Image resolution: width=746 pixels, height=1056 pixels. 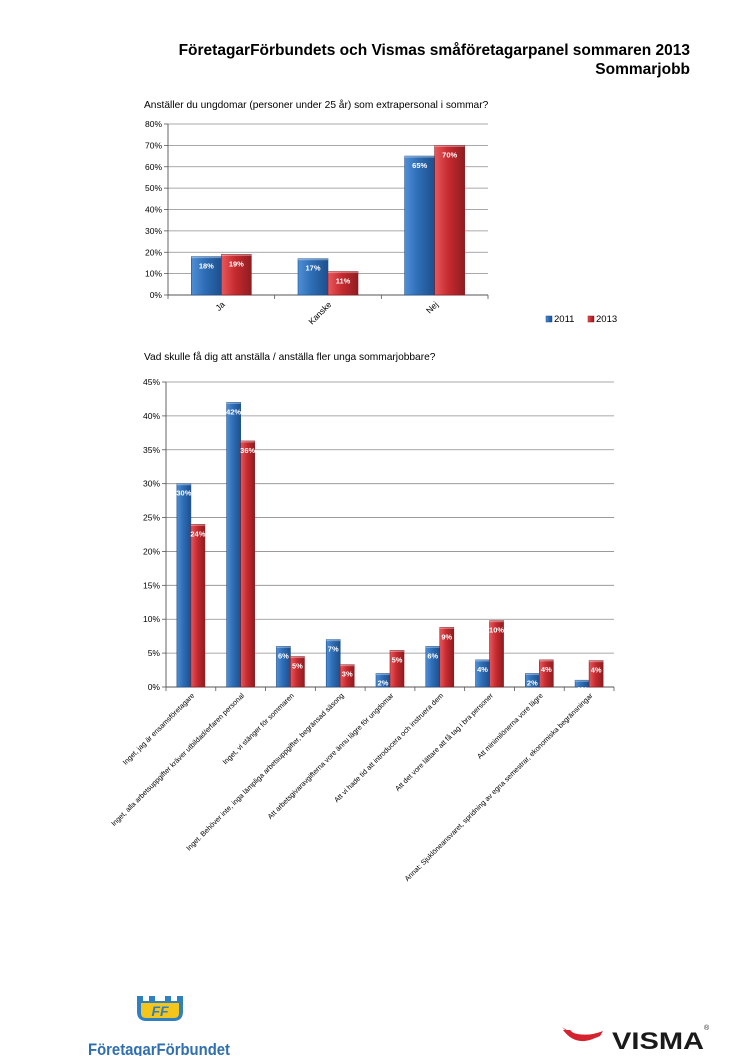 I want to click on y-tick-label: 60%, so click(x=153, y=167).